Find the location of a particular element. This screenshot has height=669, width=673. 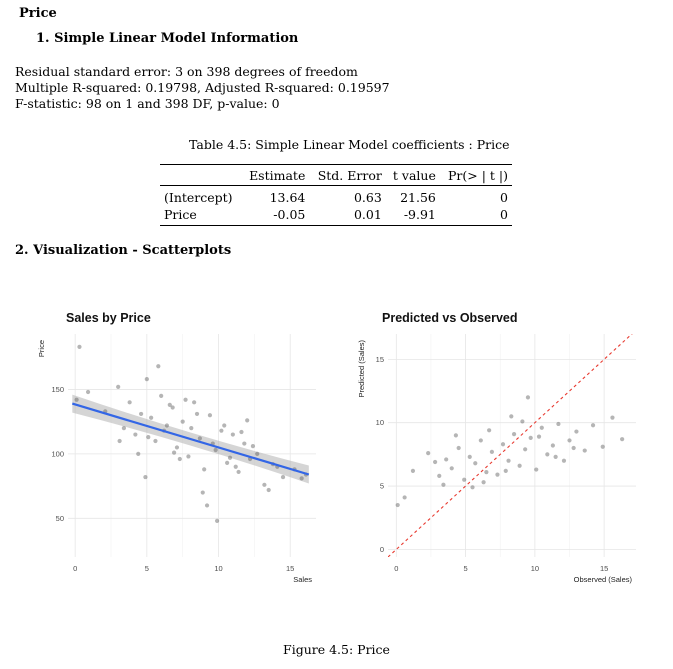

x-axis-label: Observed (Sales) is located at coordinates (603, 579).